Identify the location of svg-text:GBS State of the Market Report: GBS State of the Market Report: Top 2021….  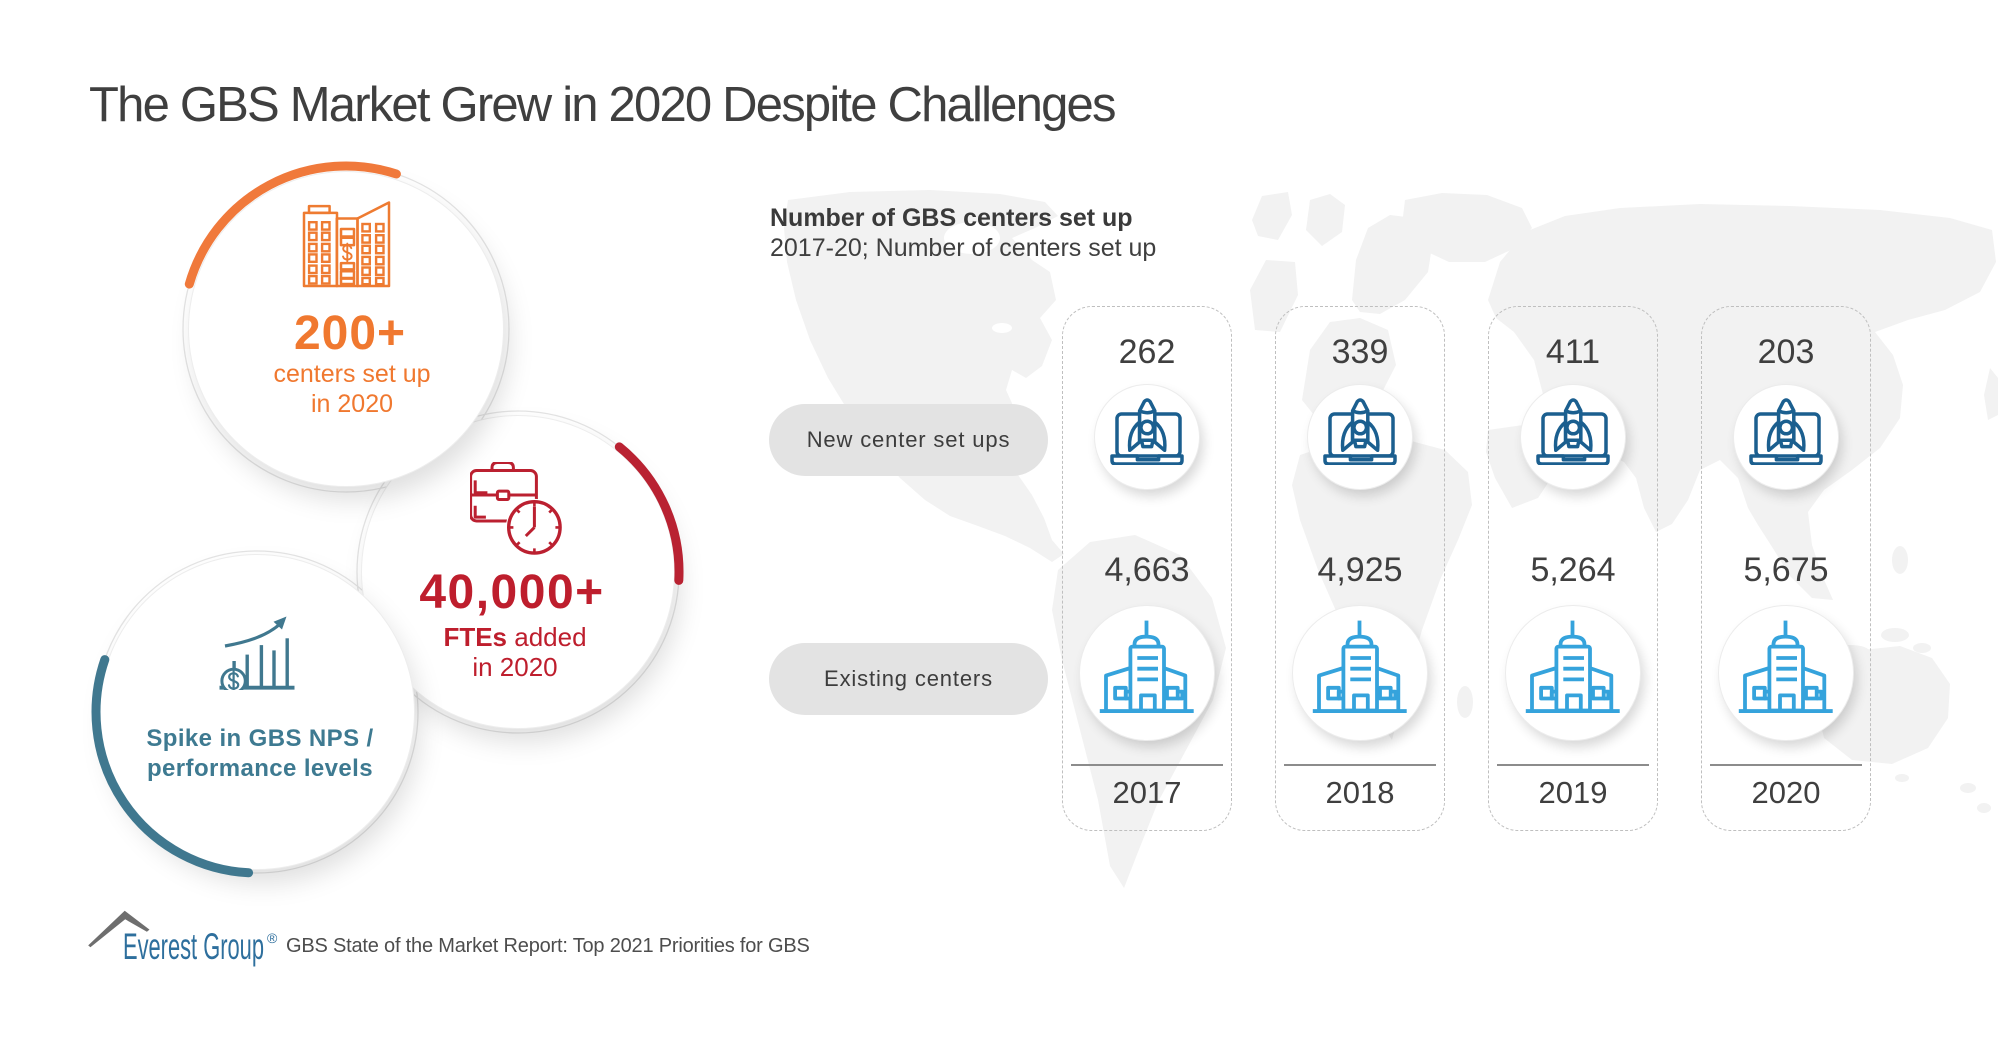
(548, 946).